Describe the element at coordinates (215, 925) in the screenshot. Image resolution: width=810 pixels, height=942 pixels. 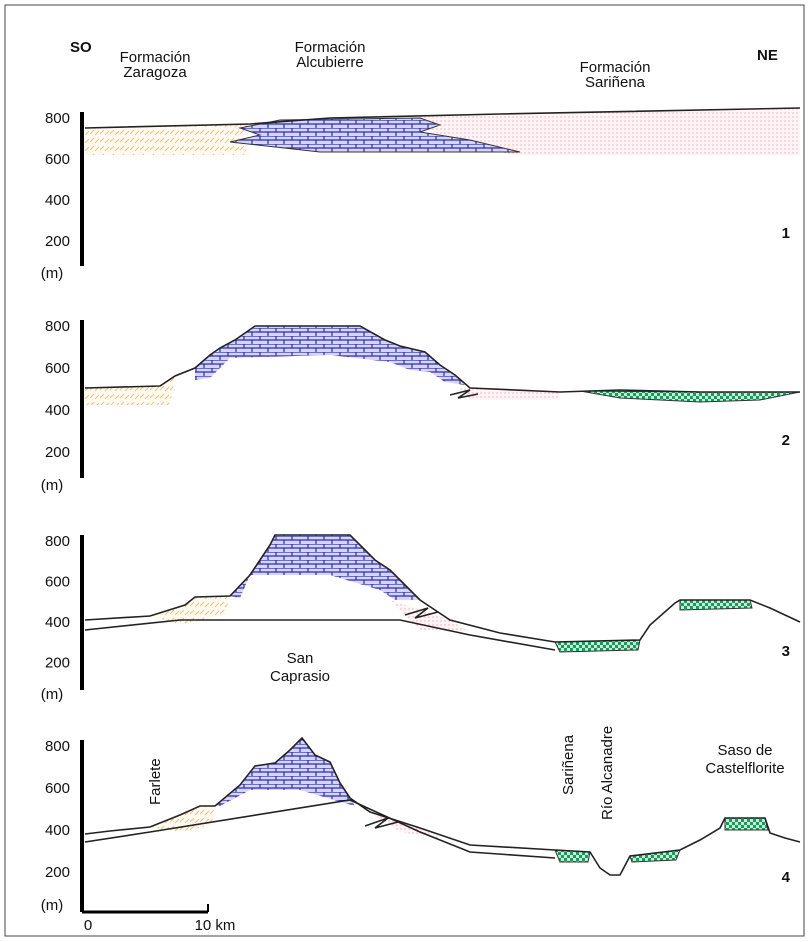
I see `scale-label: 10 km` at that location.